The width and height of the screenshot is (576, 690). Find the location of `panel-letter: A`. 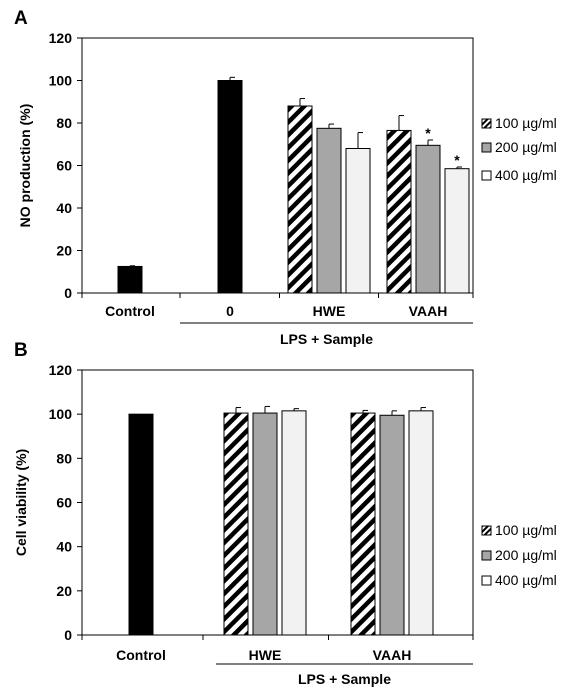

panel-letter: A is located at coordinates (21, 18).